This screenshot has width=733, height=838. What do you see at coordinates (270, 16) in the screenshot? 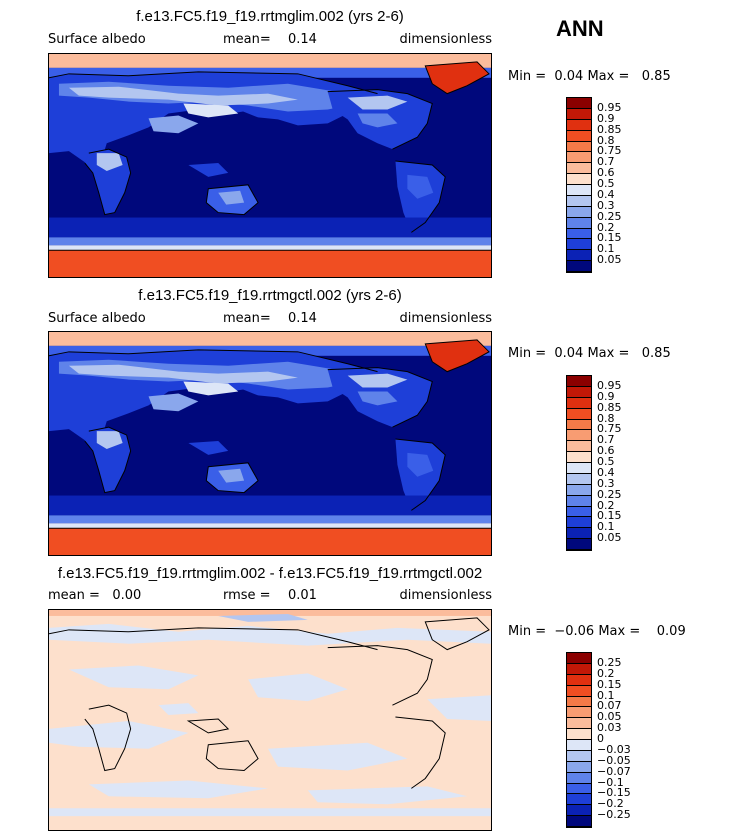
I see `panel-title: f.e13.FC5.f19_f19.rrtmglim.002 (yrs 2-6)` at bounding box center [270, 16].